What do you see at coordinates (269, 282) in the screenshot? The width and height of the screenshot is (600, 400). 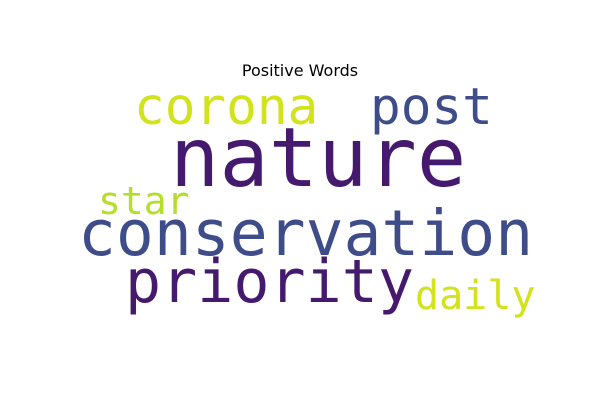 I see `word-priority: priority` at bounding box center [269, 282].